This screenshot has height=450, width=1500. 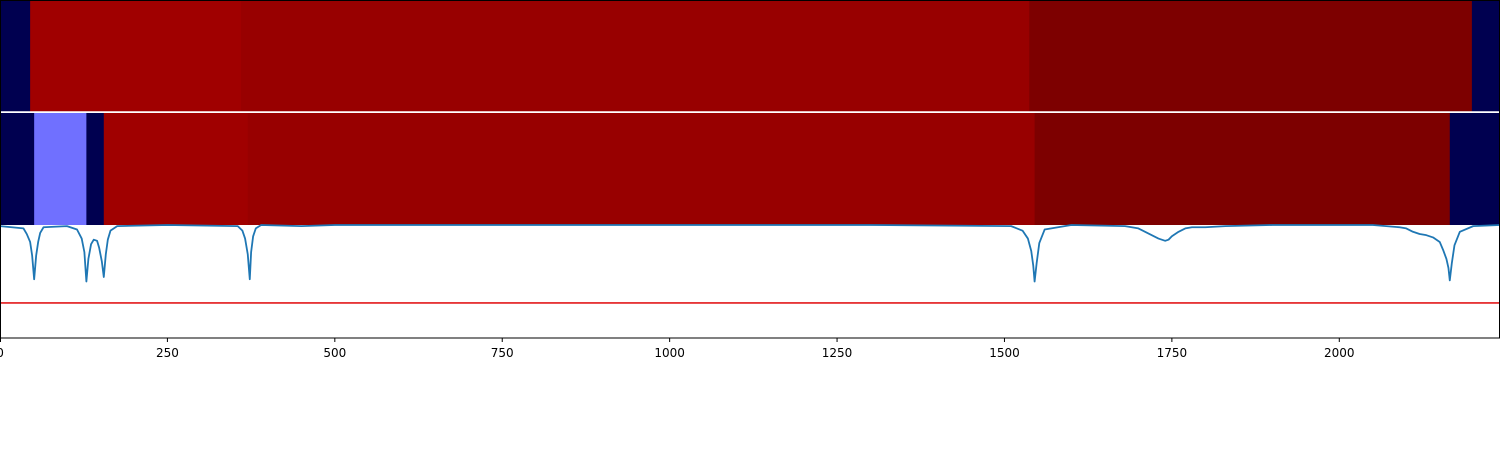 What do you see at coordinates (1172, 353) in the screenshot?
I see `x-tick-label: 1750` at bounding box center [1172, 353].